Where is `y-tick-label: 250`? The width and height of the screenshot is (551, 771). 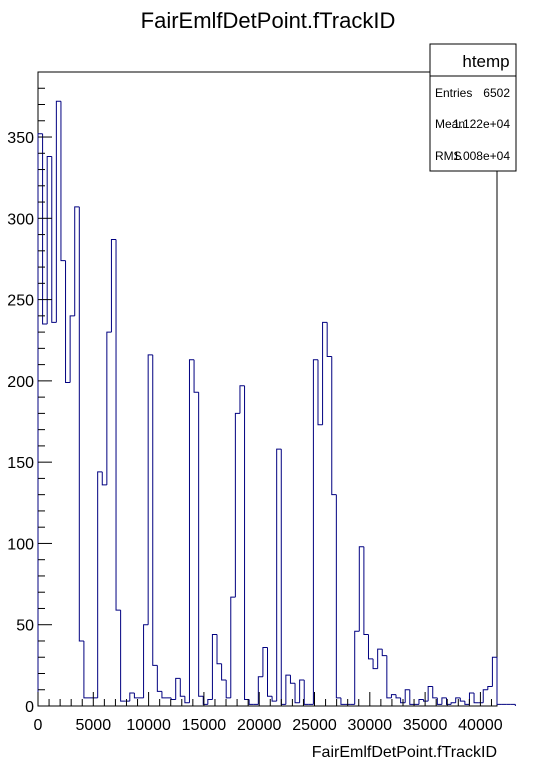
y-tick-label: 250 is located at coordinates (20, 301).